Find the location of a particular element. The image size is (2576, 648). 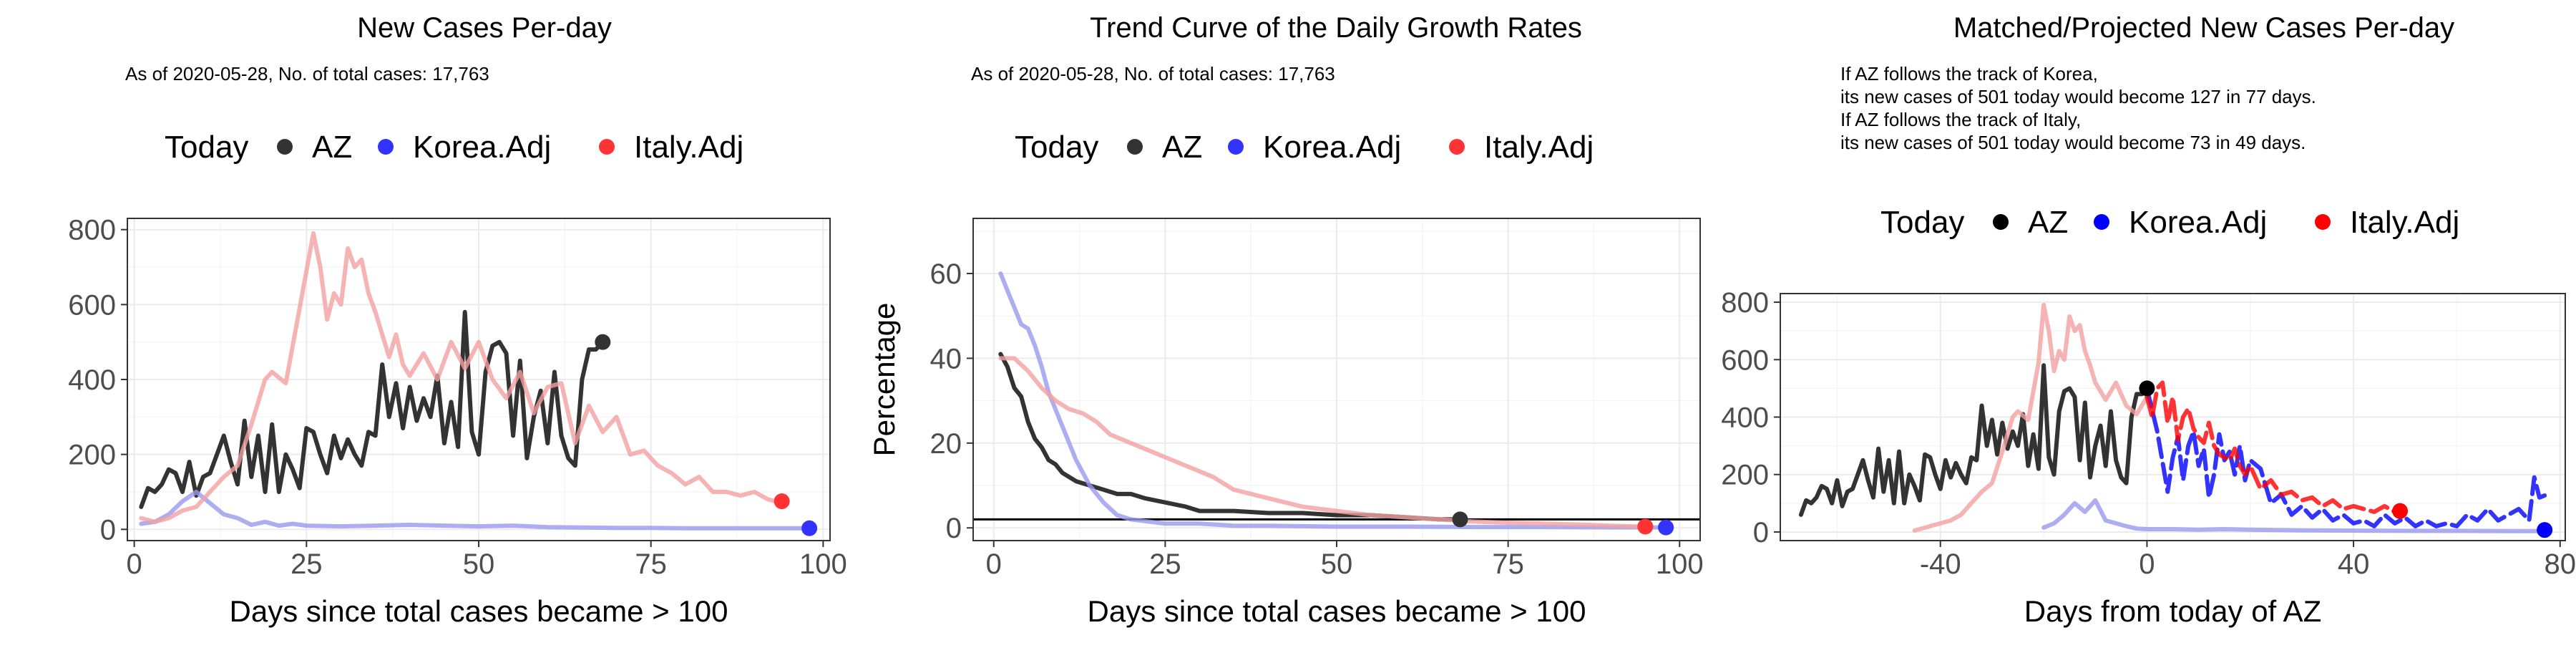

grid-lines is located at coordinates (2172, 418).